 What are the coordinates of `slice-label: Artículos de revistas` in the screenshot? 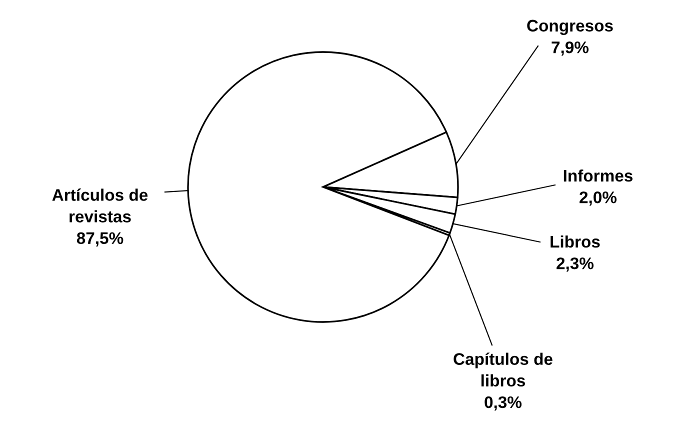 It's located at (100, 205).